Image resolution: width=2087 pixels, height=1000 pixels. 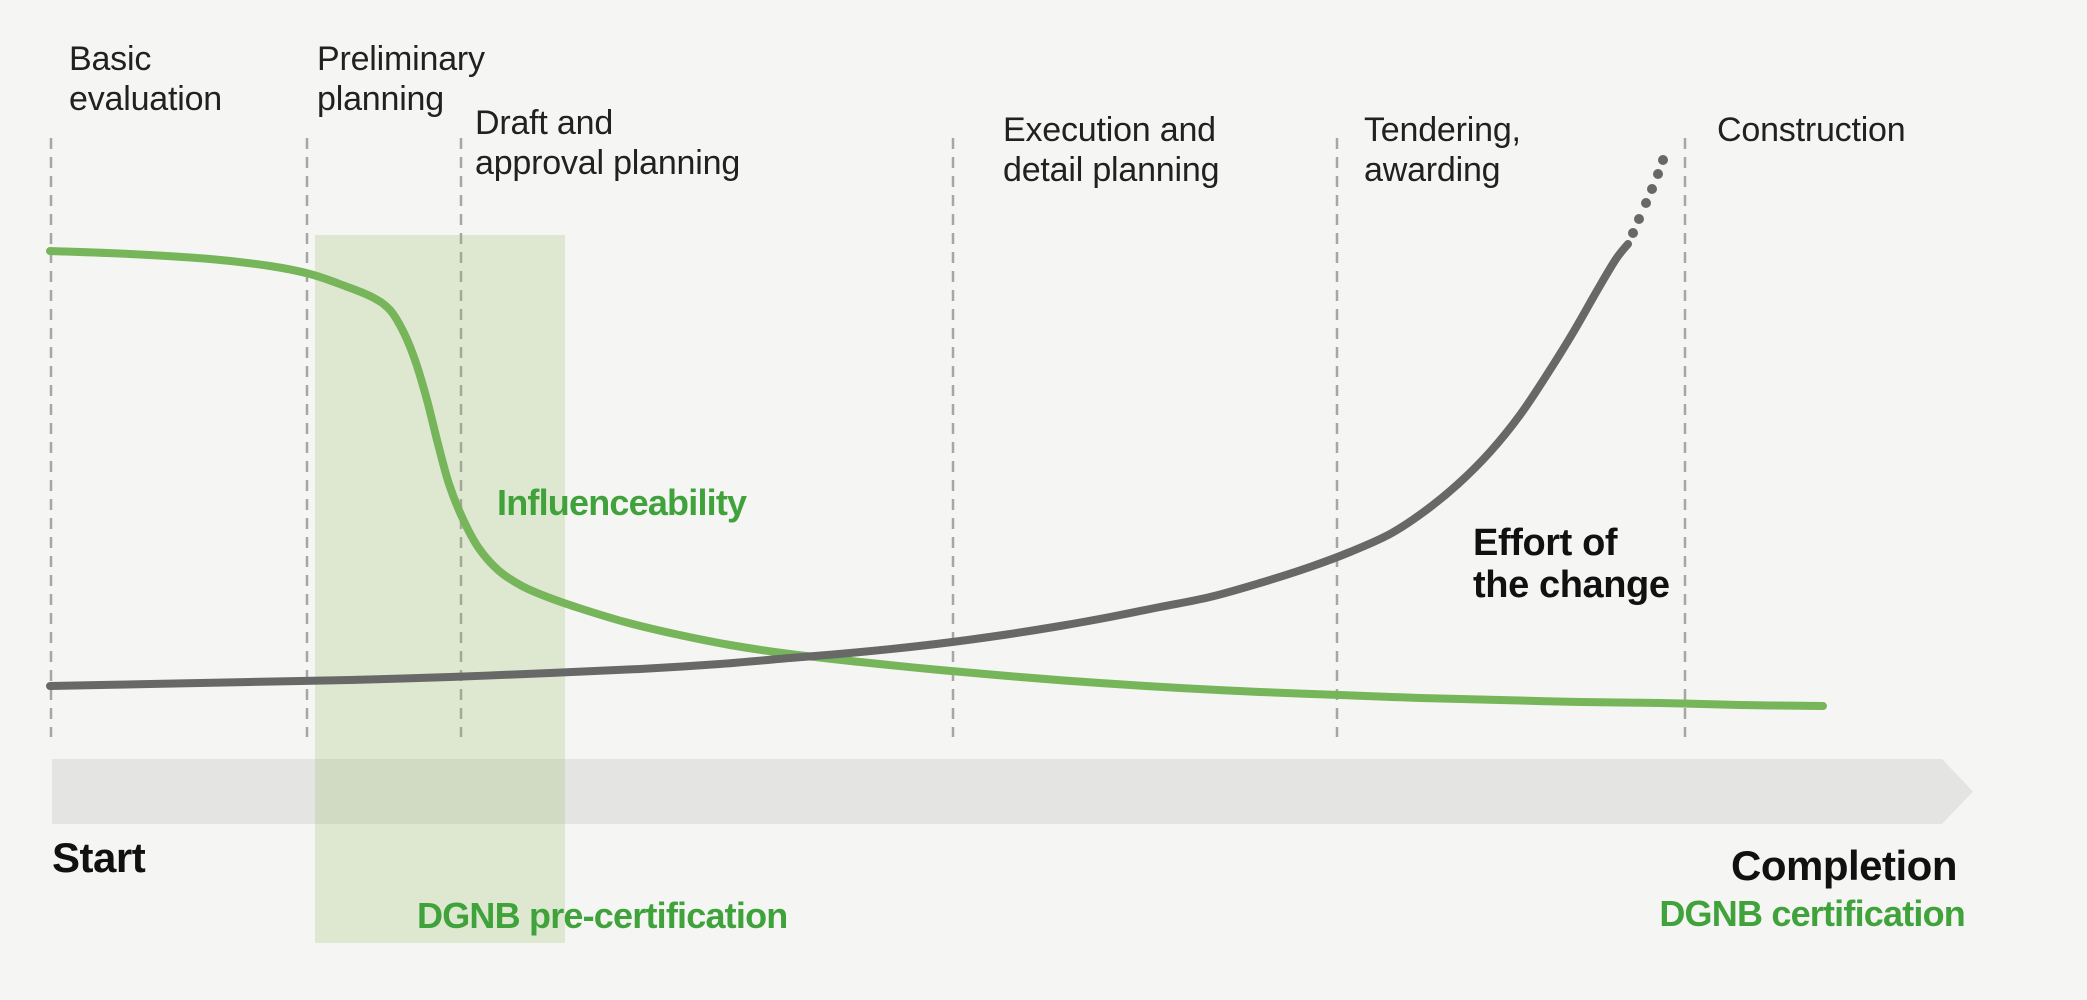 What do you see at coordinates (622, 502) in the screenshot?
I see `influenceability-curve-label: Influenceability` at bounding box center [622, 502].